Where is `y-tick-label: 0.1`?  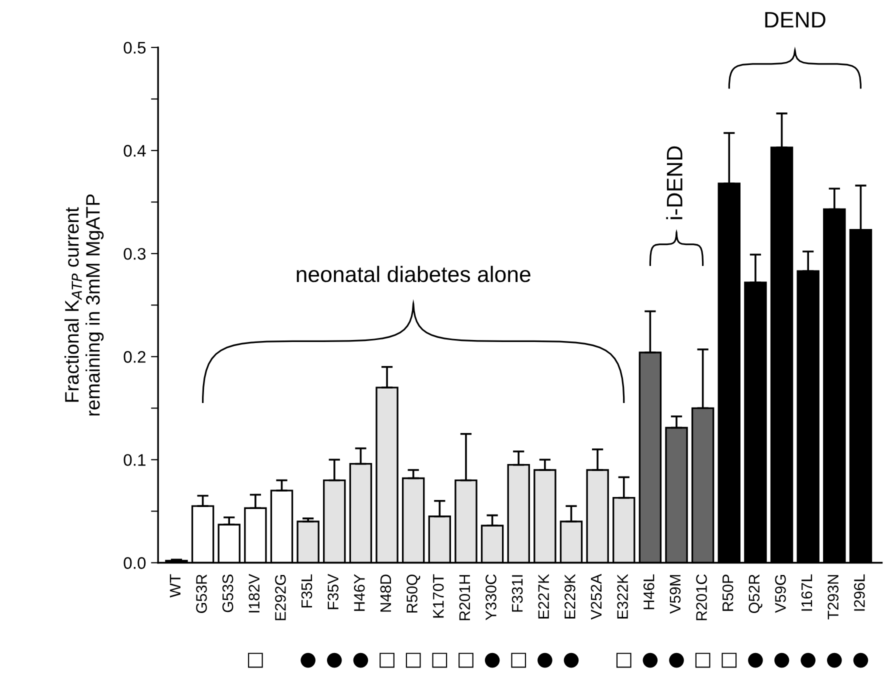
y-tick-label: 0.1 is located at coordinates (135, 460).